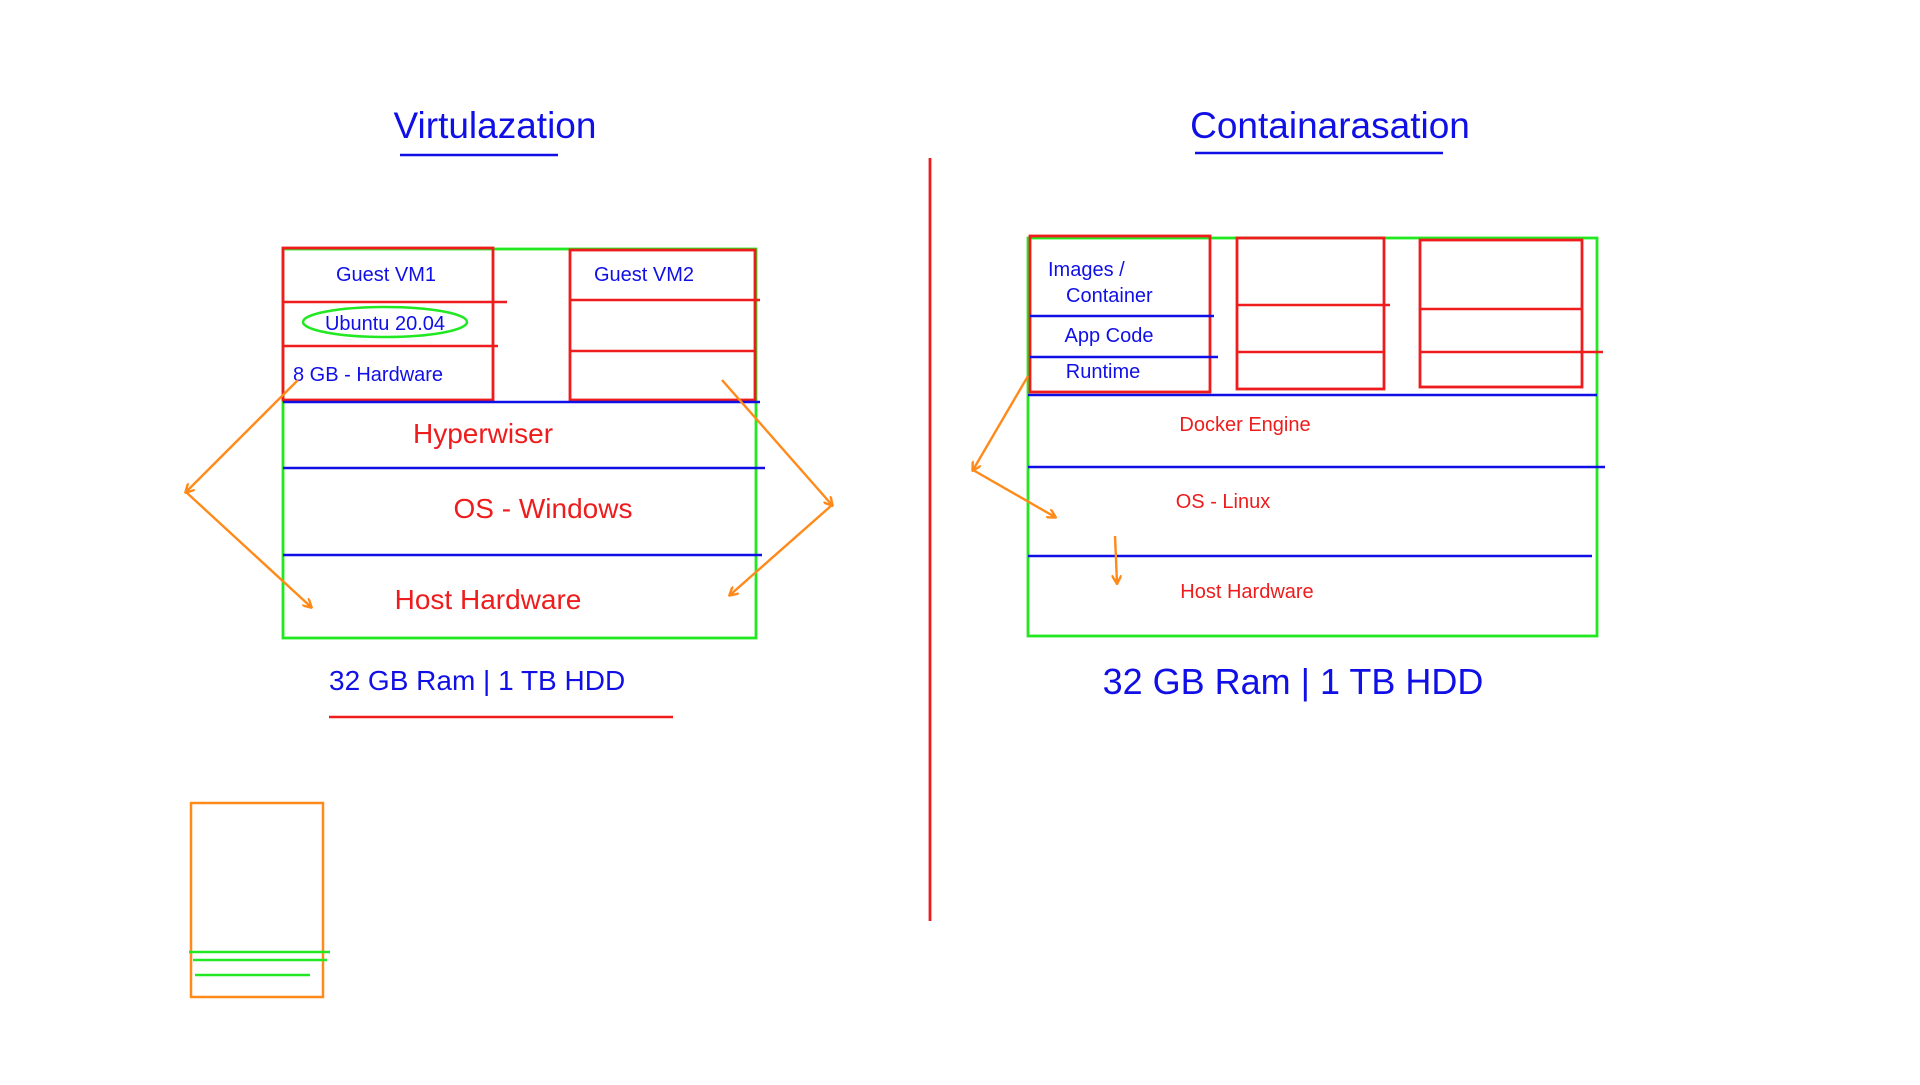 This screenshot has width=1920, height=1085. Describe the element at coordinates (1103, 372) in the screenshot. I see `container1-runtime: Runtime` at that location.